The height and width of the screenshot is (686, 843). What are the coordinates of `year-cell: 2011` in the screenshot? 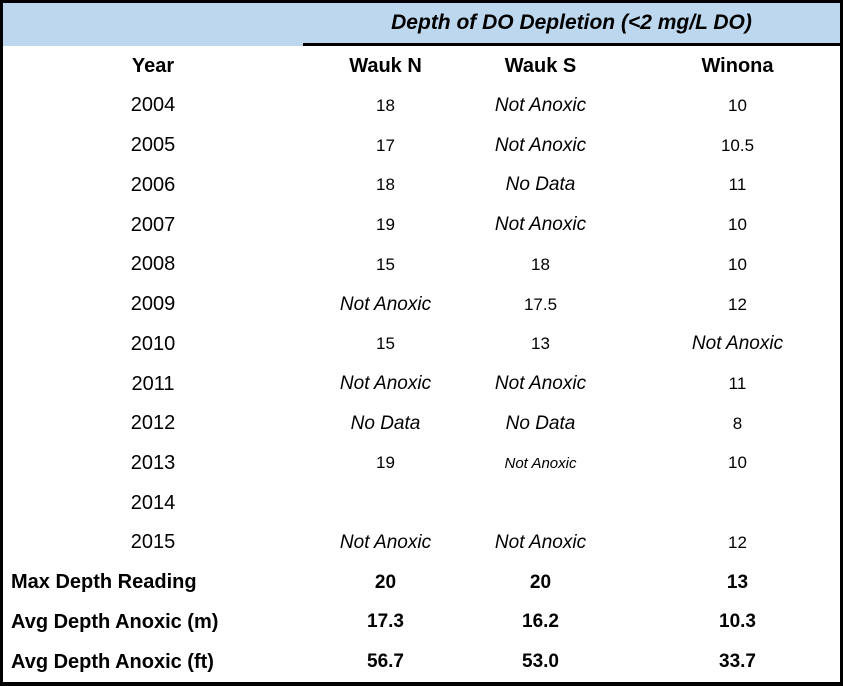 It's located at (153, 383).